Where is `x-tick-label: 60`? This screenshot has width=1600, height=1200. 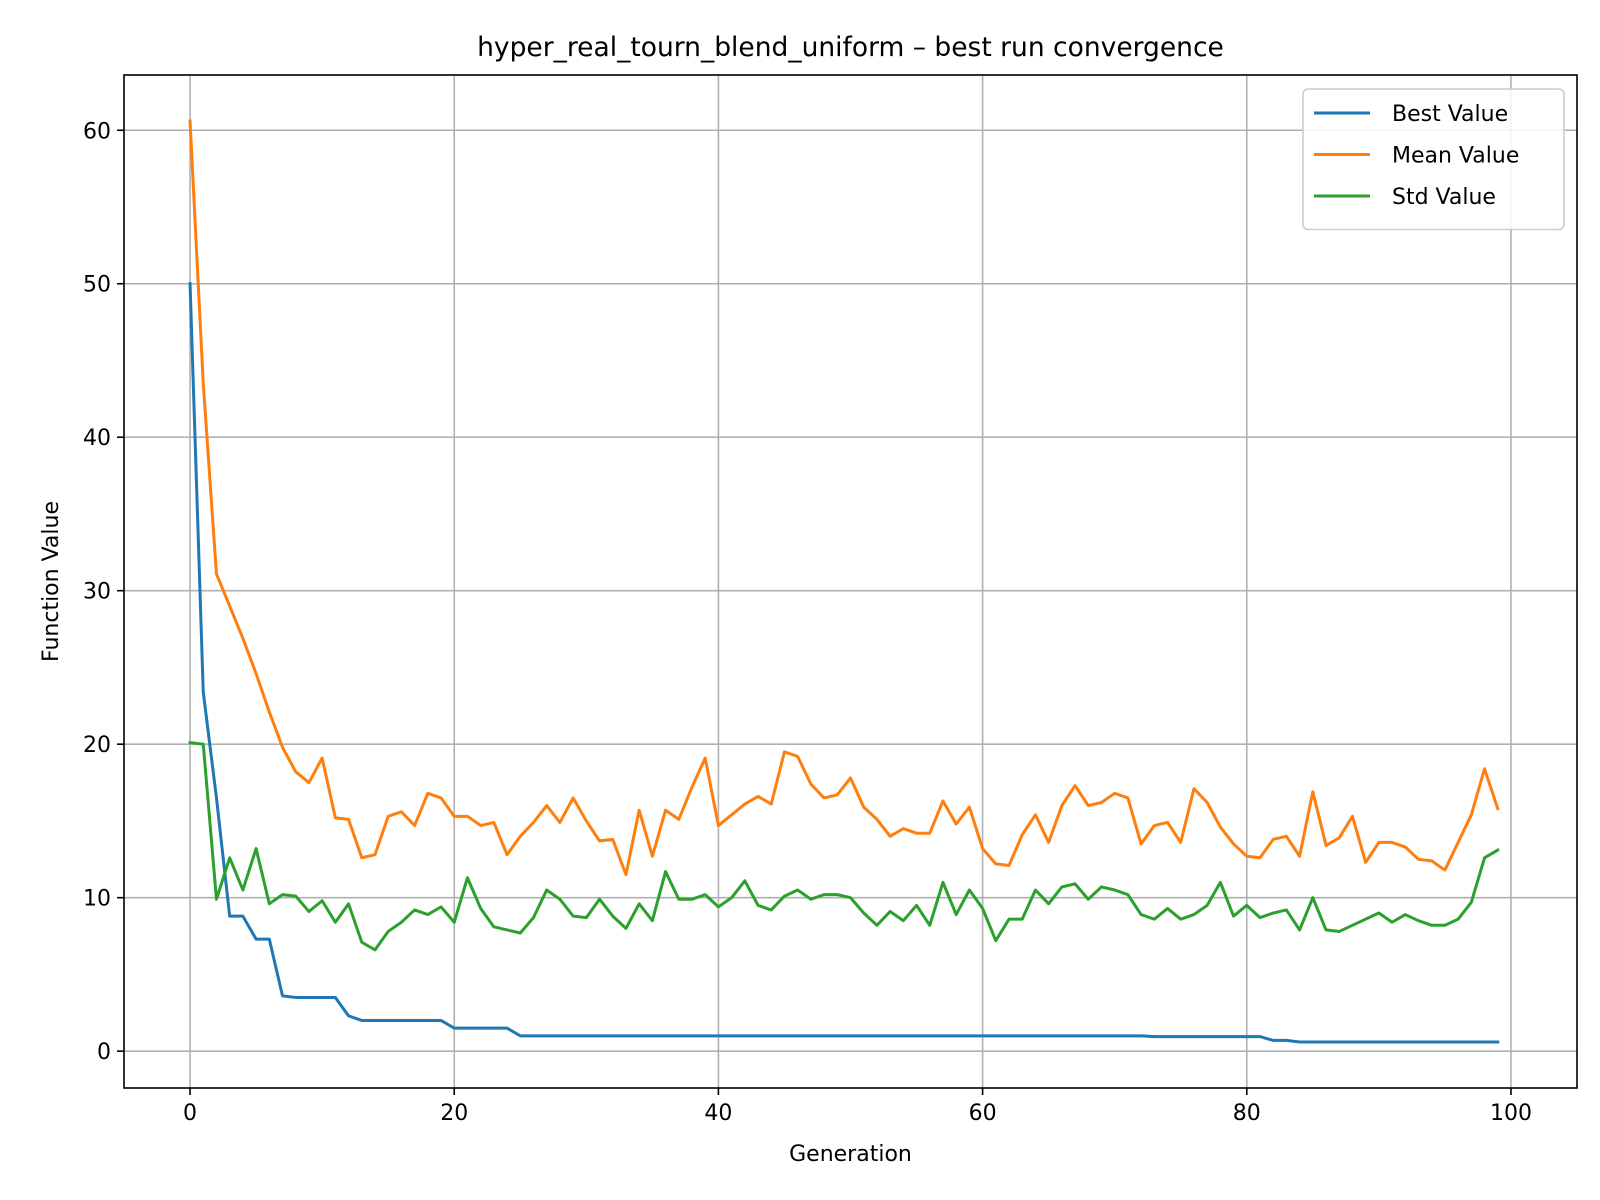
x-tick-label: 60 is located at coordinates (983, 1113).